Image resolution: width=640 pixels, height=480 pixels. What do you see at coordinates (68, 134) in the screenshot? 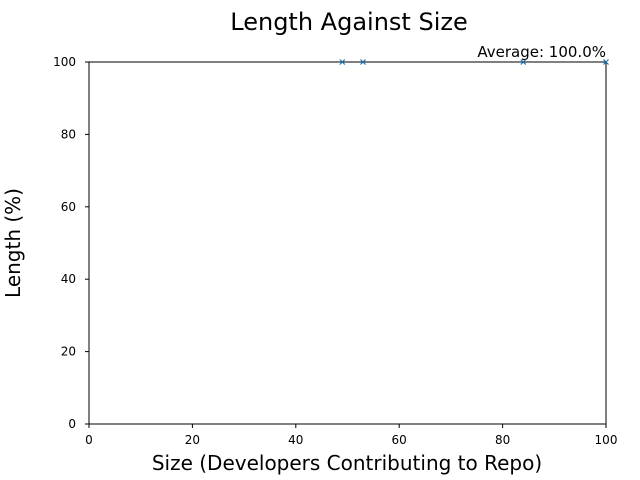
I see `y-tick-label: 80` at bounding box center [68, 134].